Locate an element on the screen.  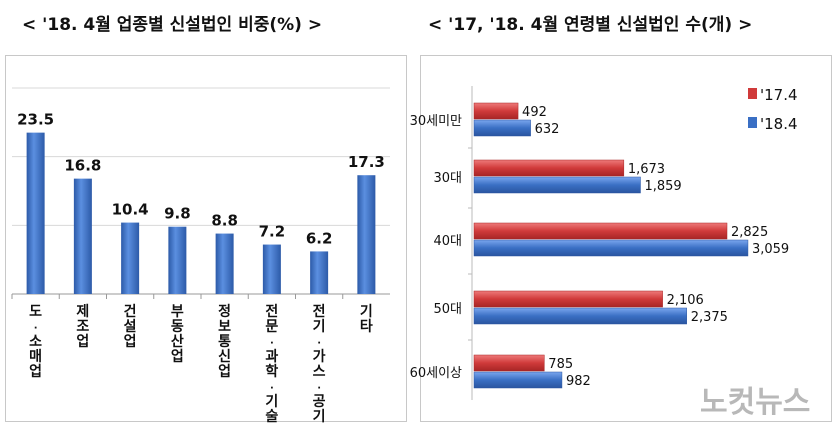
category-label: 문 is located at coordinates (271, 327).